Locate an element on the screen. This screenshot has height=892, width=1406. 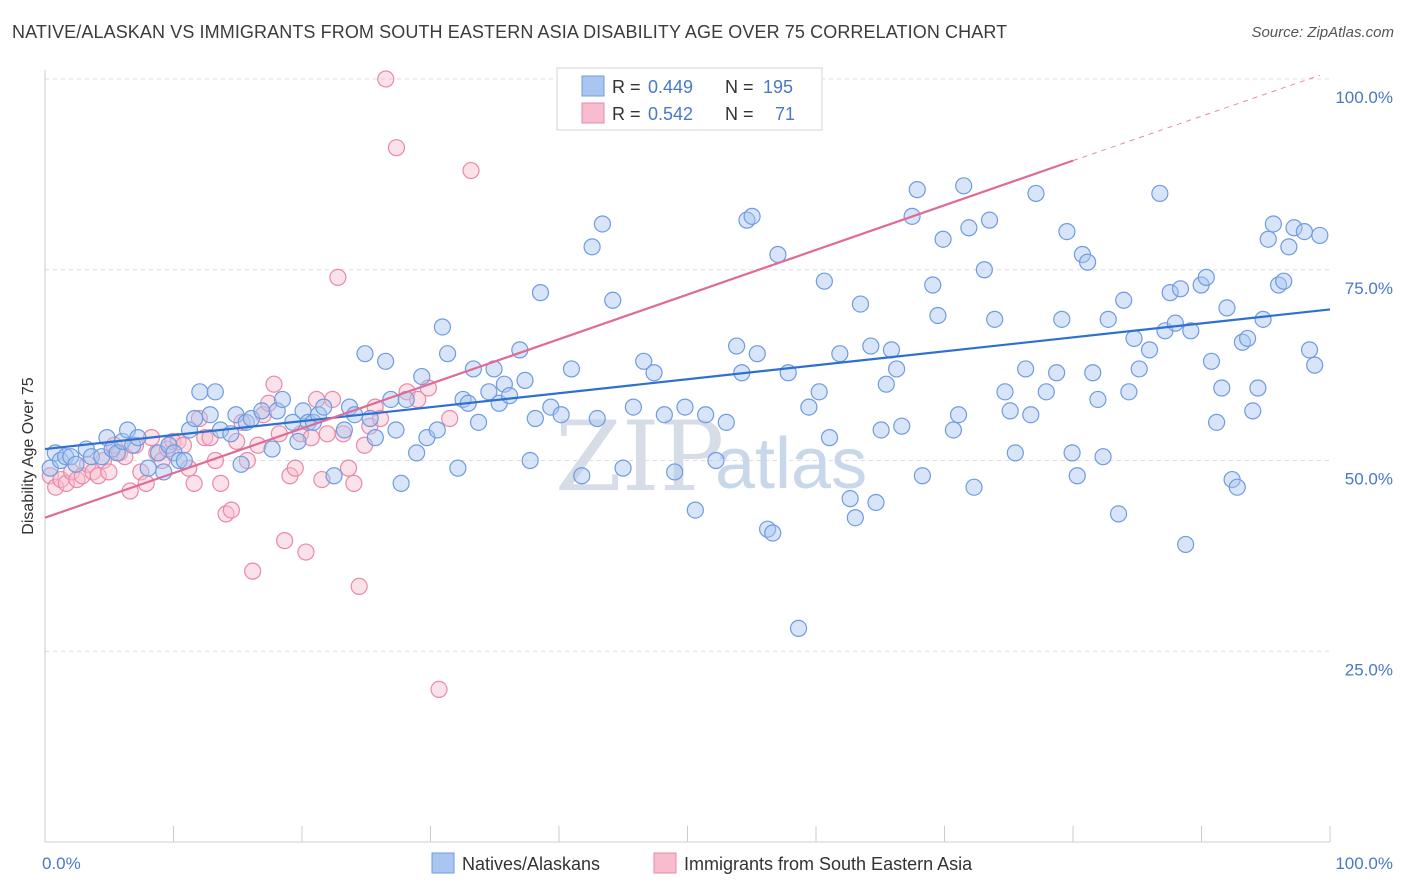
legend-swatch-blue is located at coordinates (593, 86).